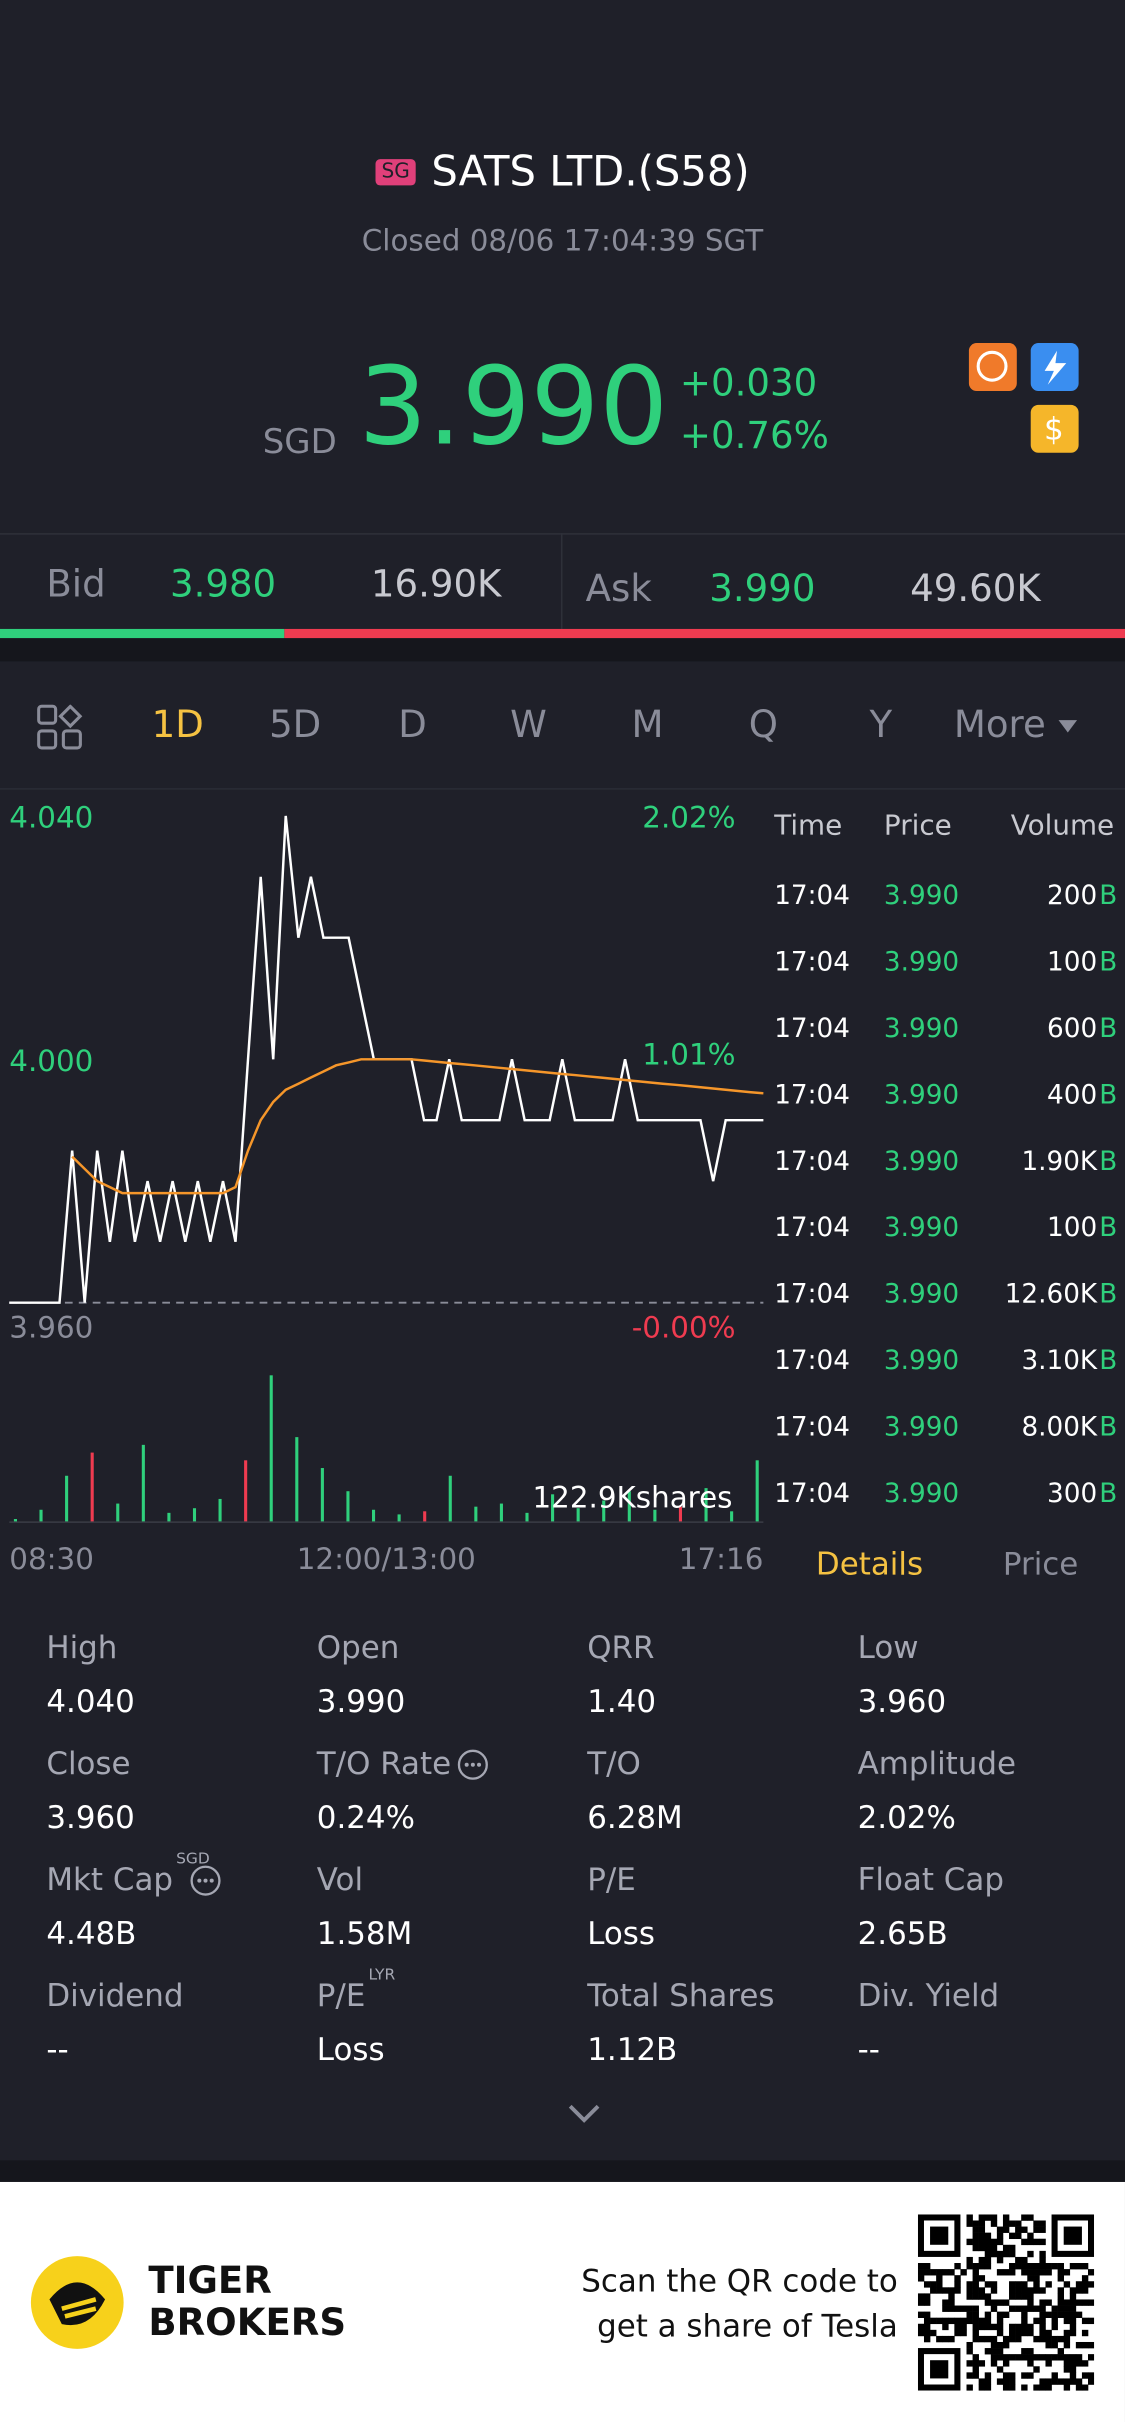  I want to click on stat-label: T/O Rate, so click(384, 1763).